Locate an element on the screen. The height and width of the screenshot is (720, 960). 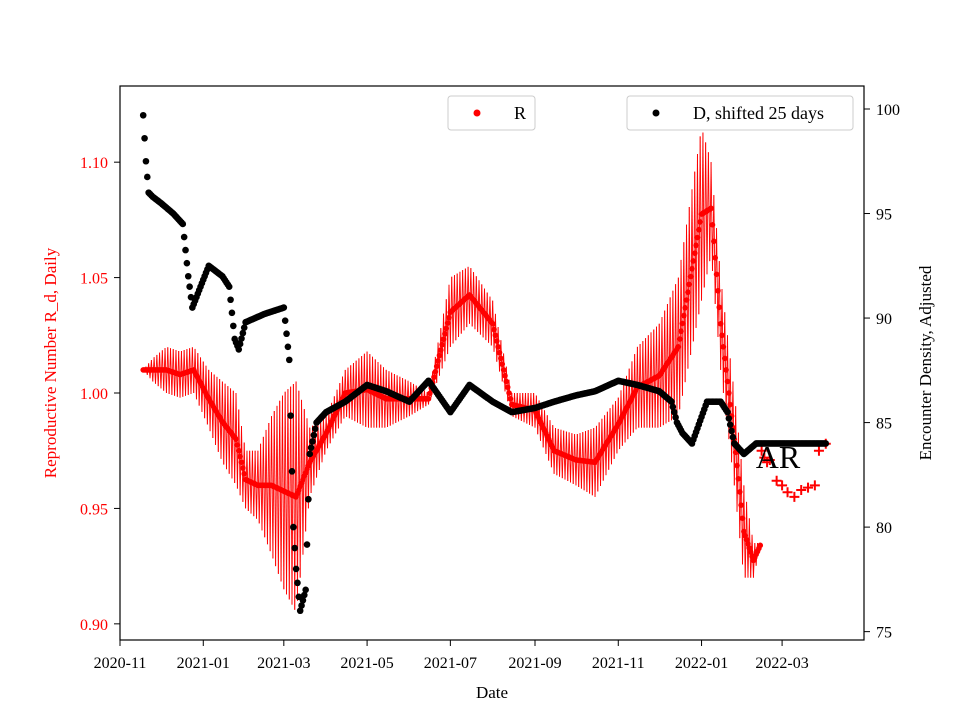
x-tick-label: 2021-07 is located at coordinates (450, 663).